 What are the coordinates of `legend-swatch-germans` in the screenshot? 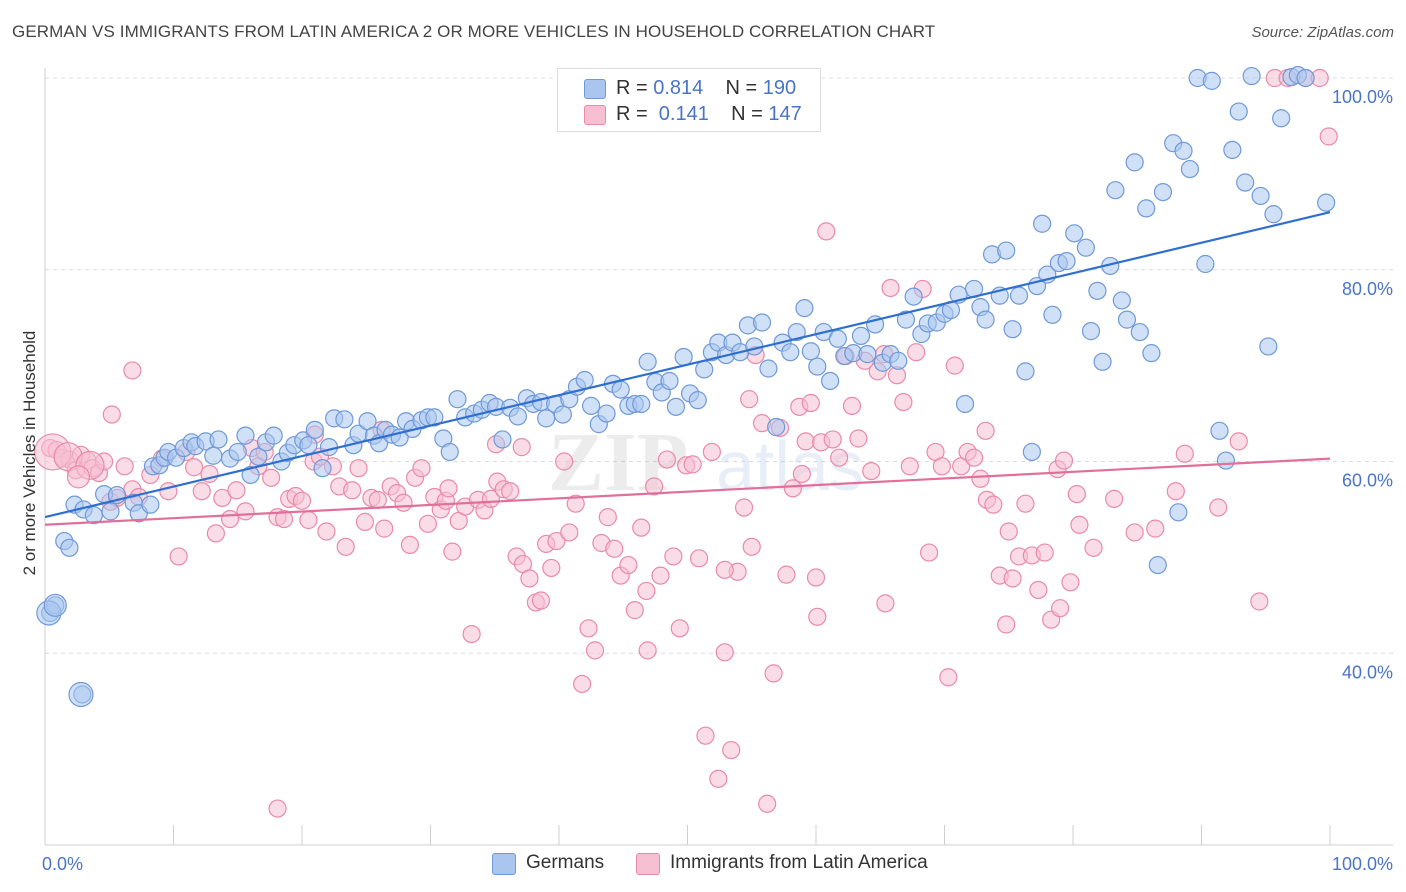 It's located at (504, 864).